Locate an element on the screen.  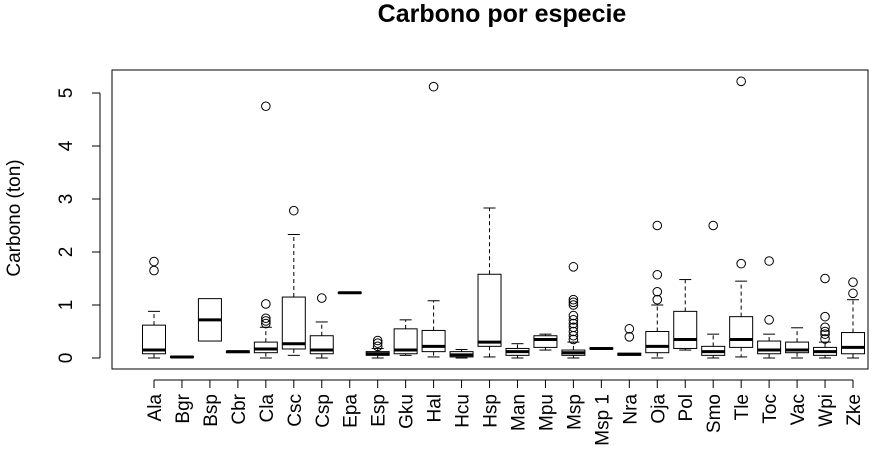
box-cla is located at coordinates (265, 230).